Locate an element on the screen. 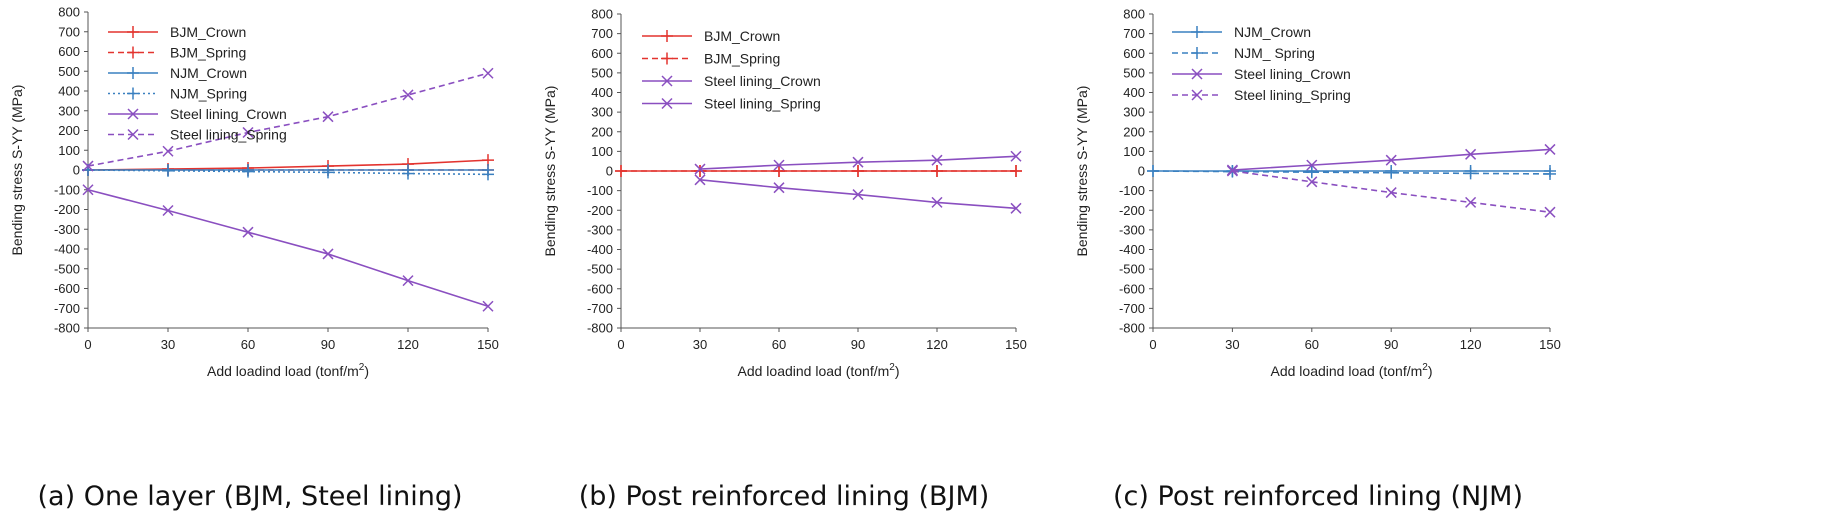 The height and width of the screenshot is (516, 1837). y-tick-label: -800 is located at coordinates (600, 328).